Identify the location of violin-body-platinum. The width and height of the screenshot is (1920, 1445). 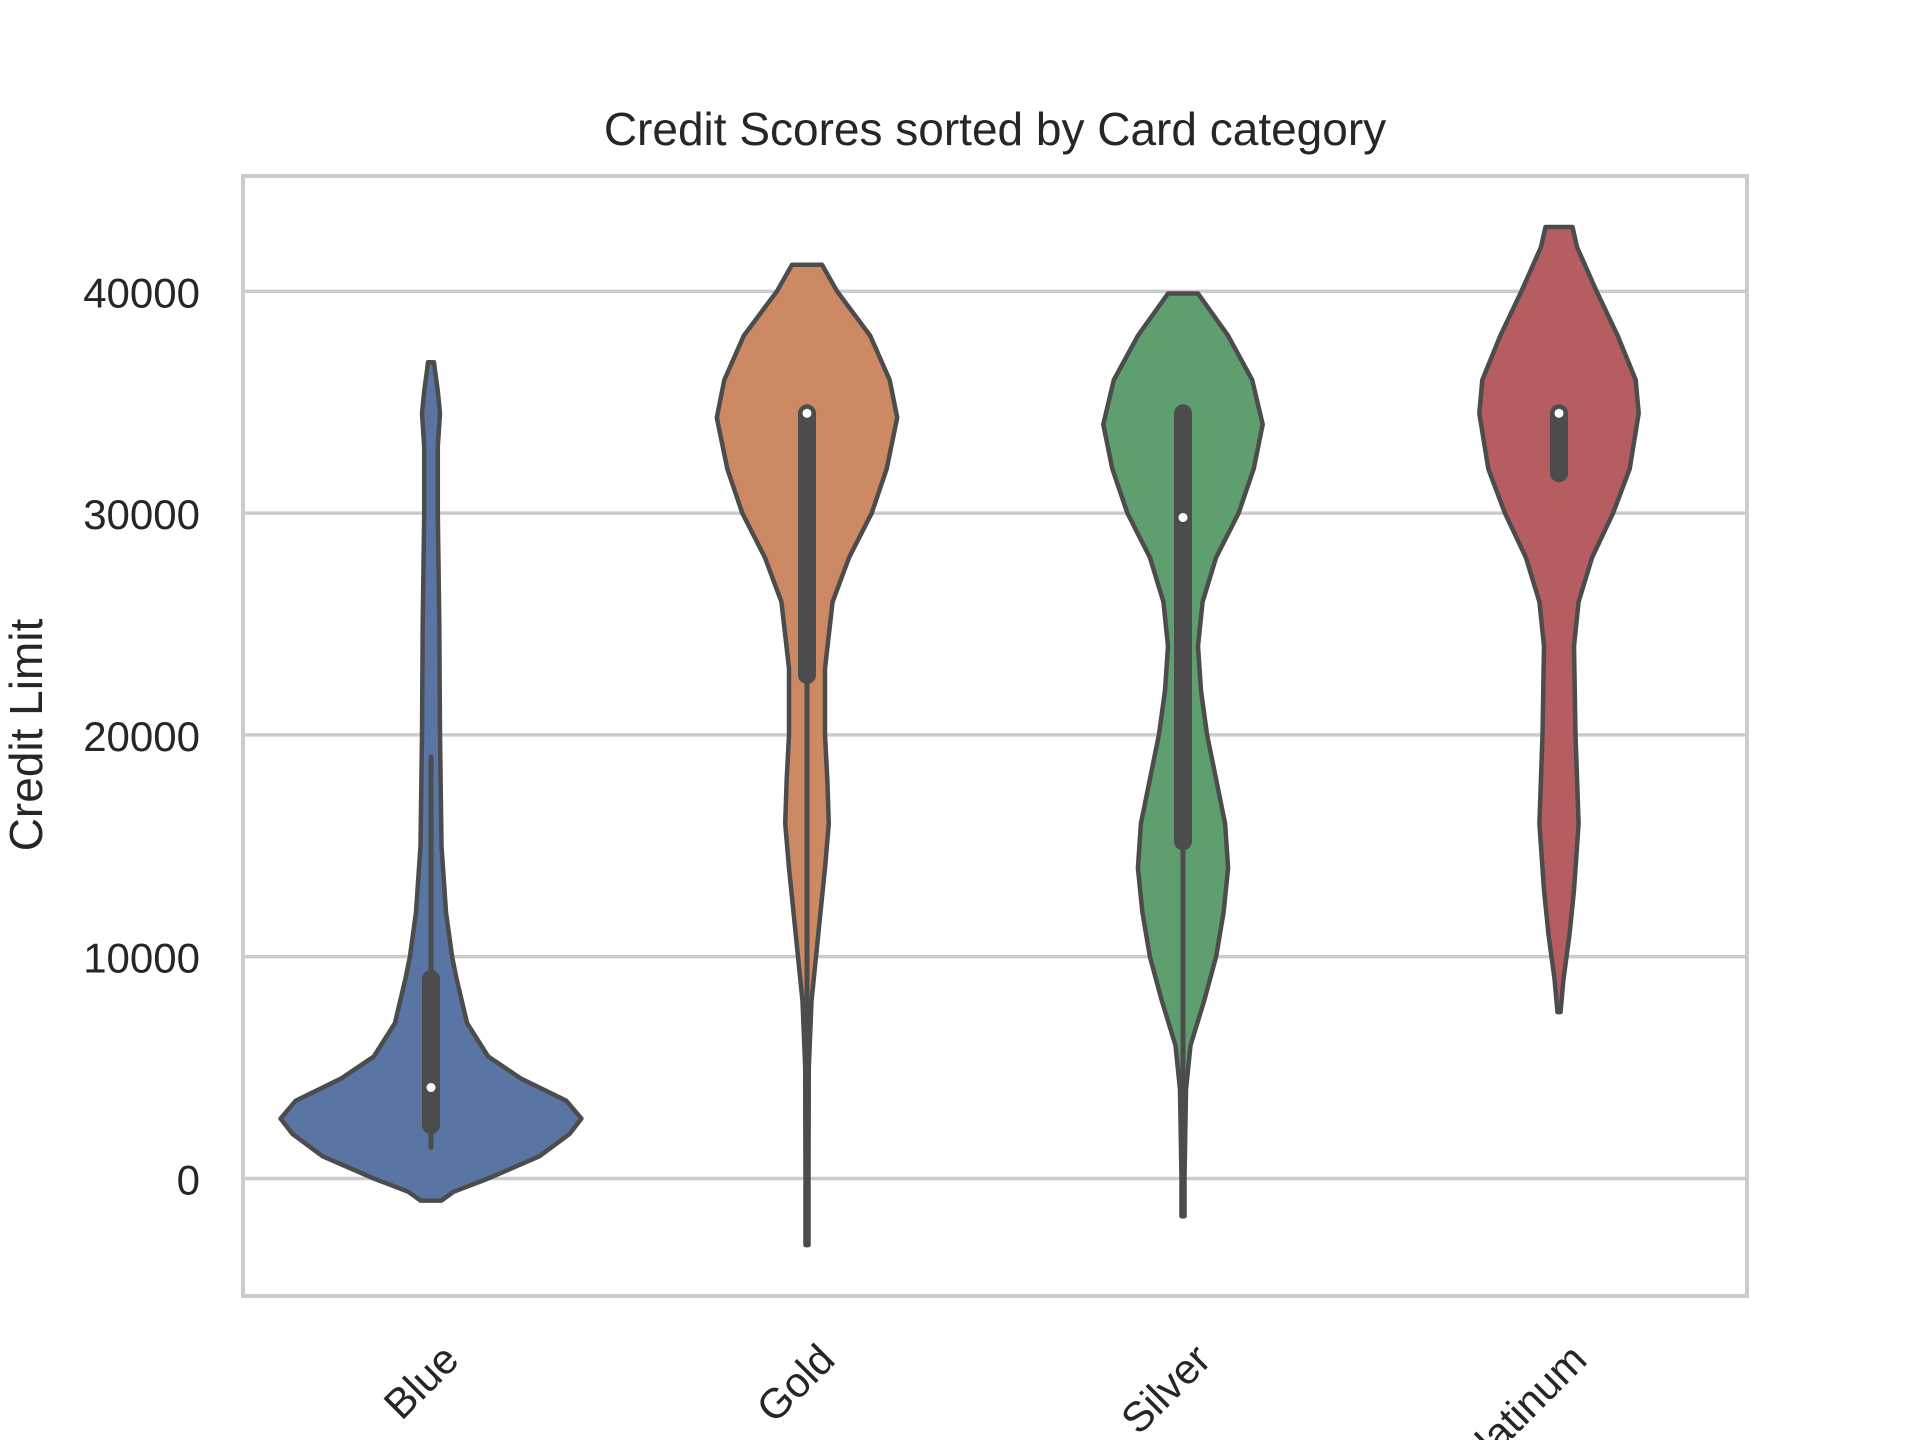
(1559, 619).